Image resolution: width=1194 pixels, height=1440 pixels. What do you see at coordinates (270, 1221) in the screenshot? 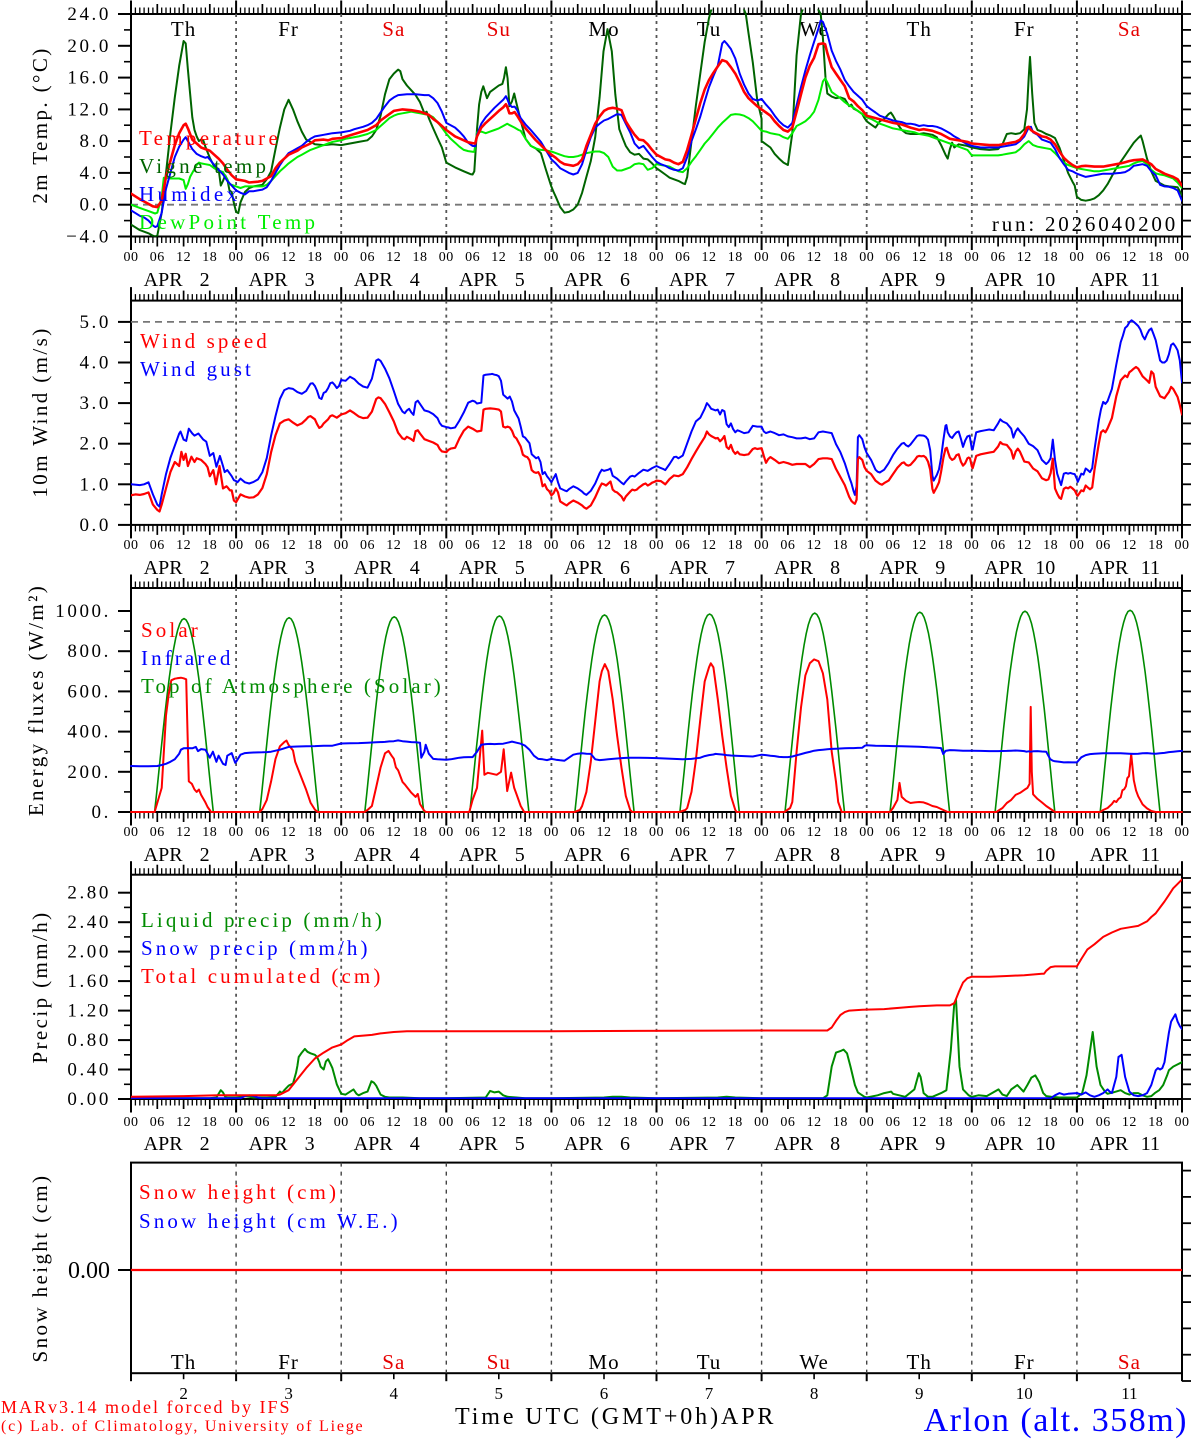
I see `svg-text: Snow height (cm W.E.)` at bounding box center [270, 1221].